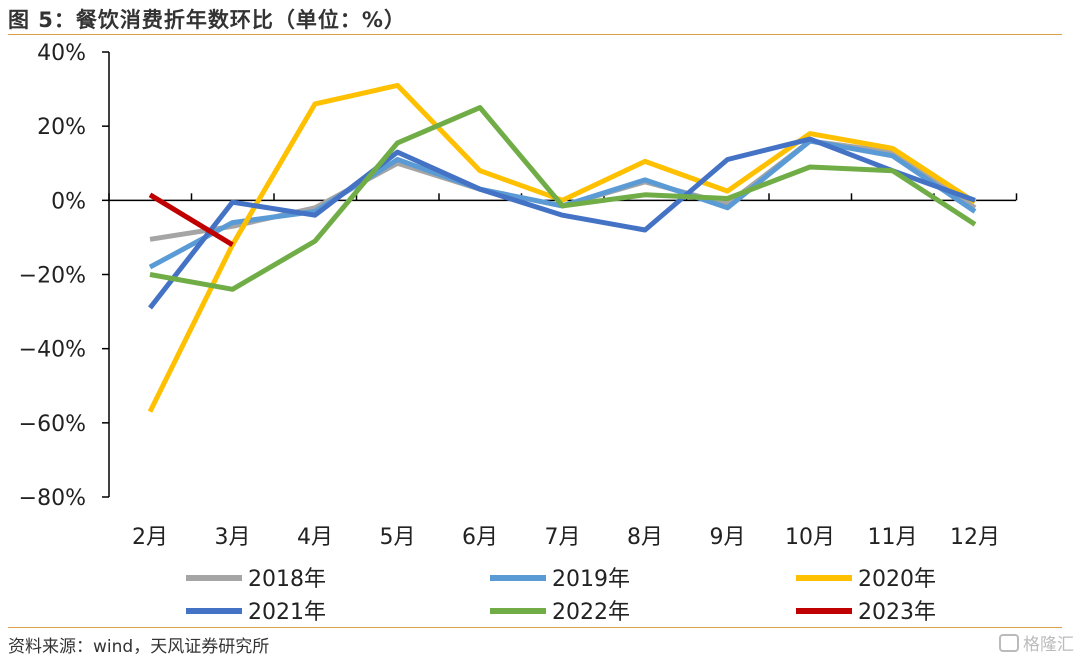 The height and width of the screenshot is (659, 1080). What do you see at coordinates (728, 537) in the screenshot?
I see `x-tick-label: 9月` at bounding box center [728, 537].